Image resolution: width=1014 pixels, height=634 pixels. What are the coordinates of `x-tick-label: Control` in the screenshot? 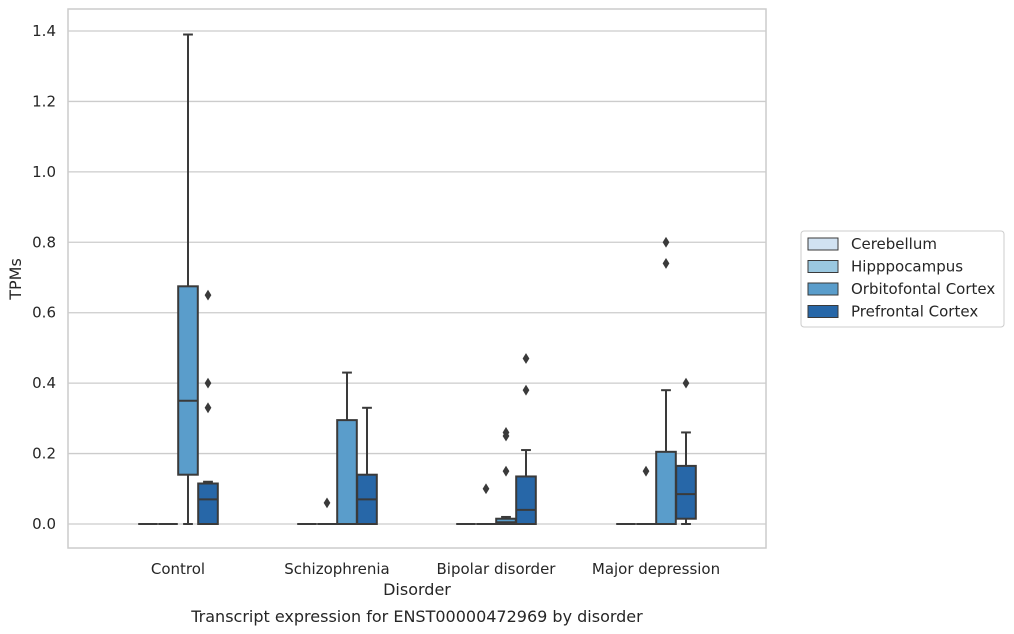 It's located at (178, 569).